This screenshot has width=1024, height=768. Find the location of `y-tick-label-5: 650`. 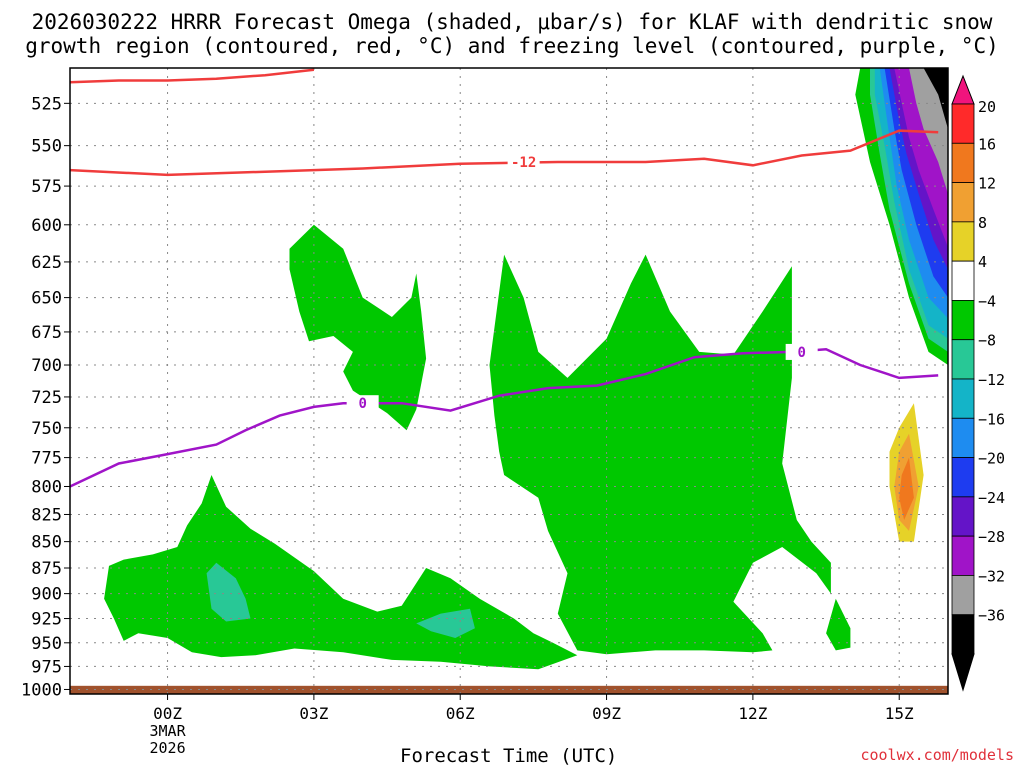

y-tick-label-5: 650 is located at coordinates (46, 299).